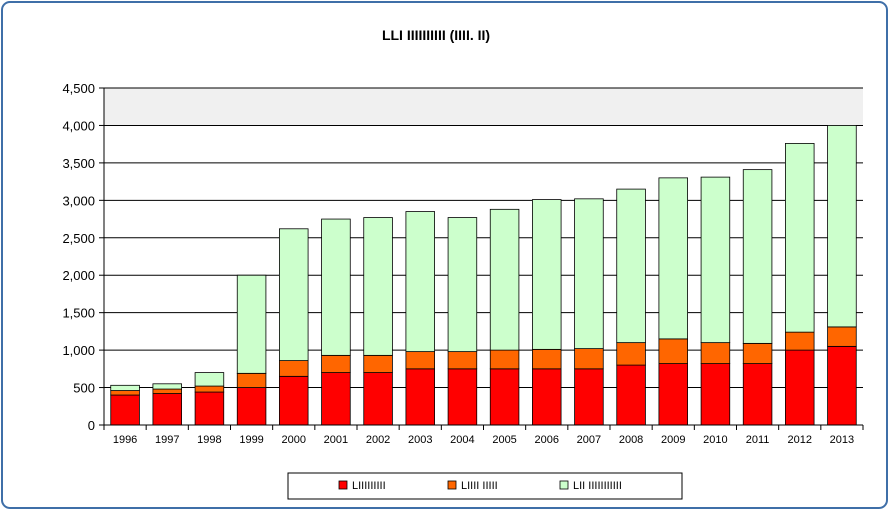 This screenshot has width=889, height=510. Describe the element at coordinates (78, 238) in the screenshot. I see `y-tick-label: 2,500` at that location.